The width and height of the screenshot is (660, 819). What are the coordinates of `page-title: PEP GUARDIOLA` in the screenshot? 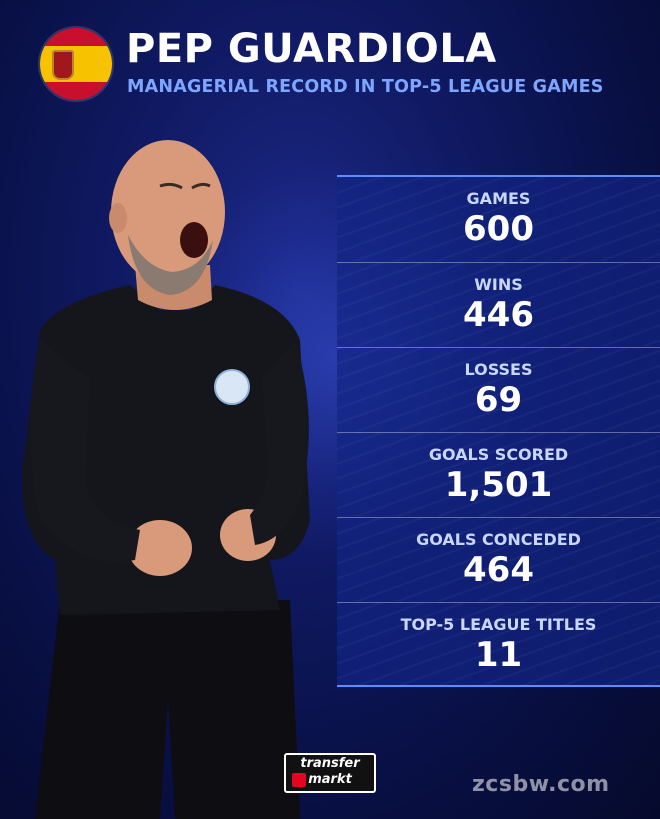 It's located at (311, 49).